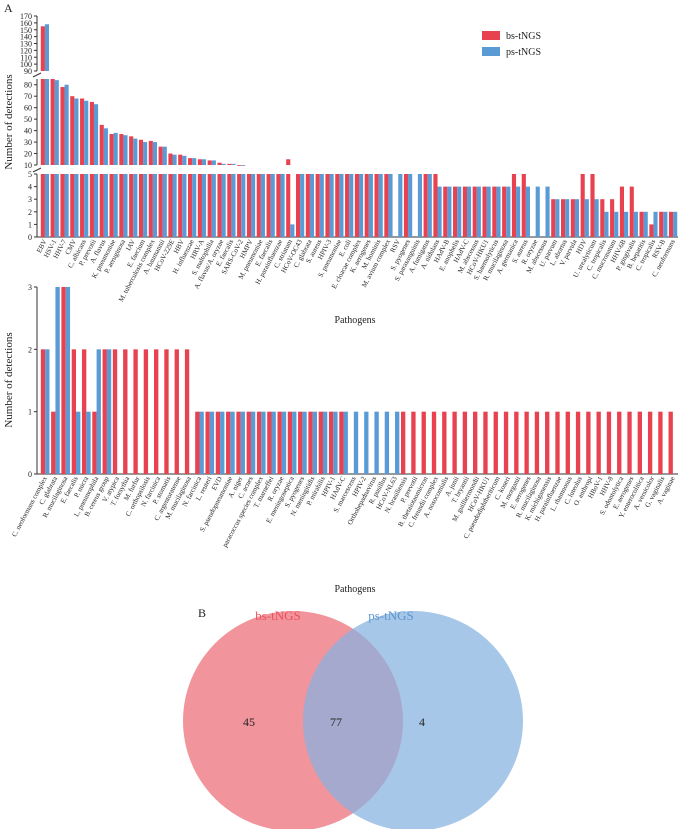 The width and height of the screenshot is (679, 829). What do you see at coordinates (29, 506) in the screenshot?
I see `x-tick-label: C. neoformans complex` at bounding box center [29, 506].